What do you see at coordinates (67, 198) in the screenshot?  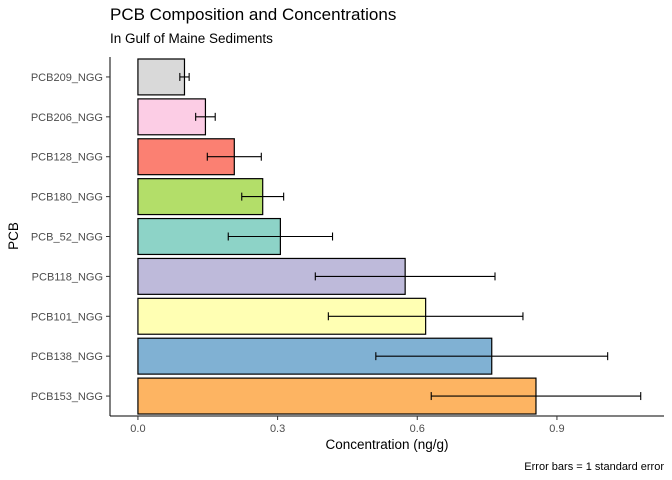 I see `y-tick-label: PCB180_NGG` at bounding box center [67, 198].